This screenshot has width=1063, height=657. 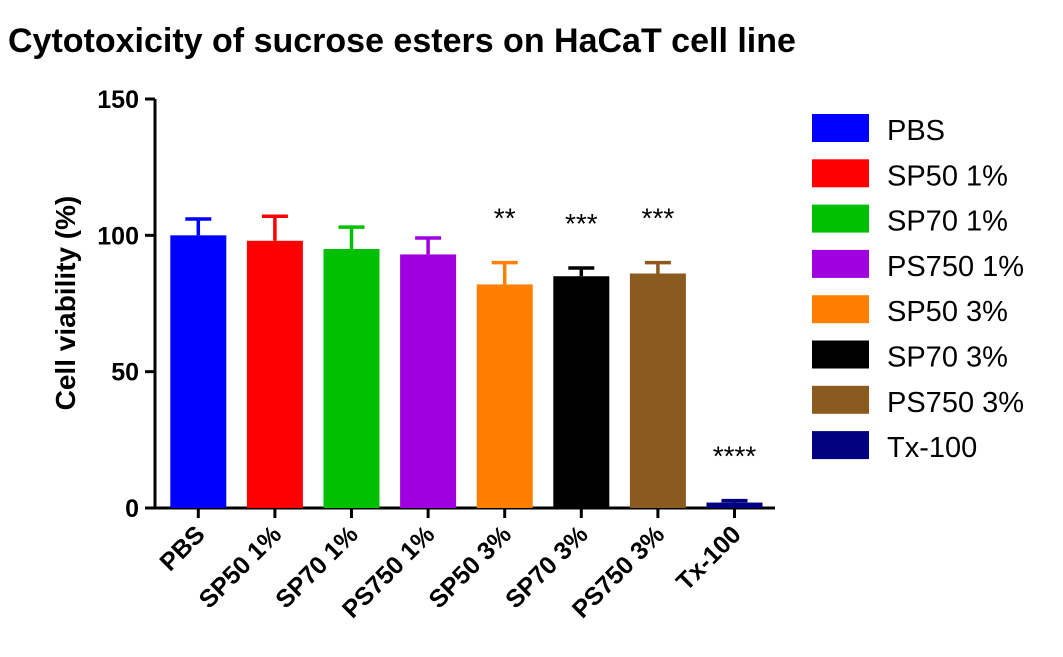 I want to click on y-axis-label: Cell viability (%), so click(x=65, y=303).